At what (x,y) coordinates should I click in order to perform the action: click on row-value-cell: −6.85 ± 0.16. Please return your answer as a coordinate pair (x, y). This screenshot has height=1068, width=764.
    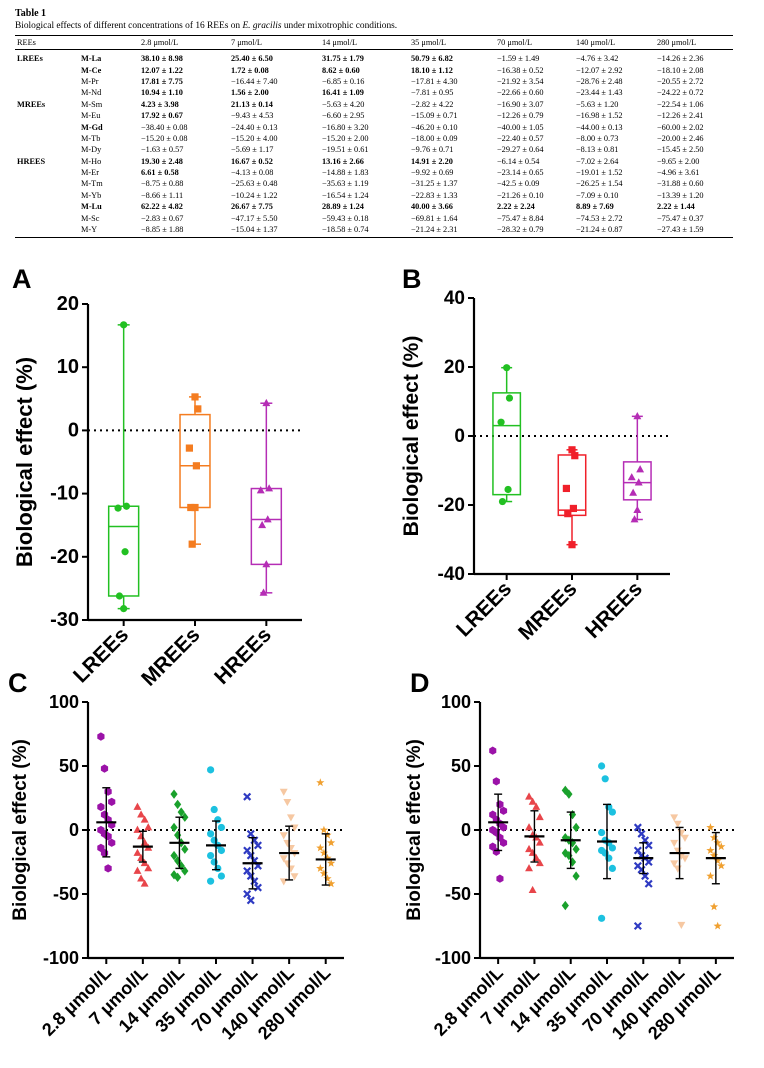
    Looking at the image, I should click on (343, 81).